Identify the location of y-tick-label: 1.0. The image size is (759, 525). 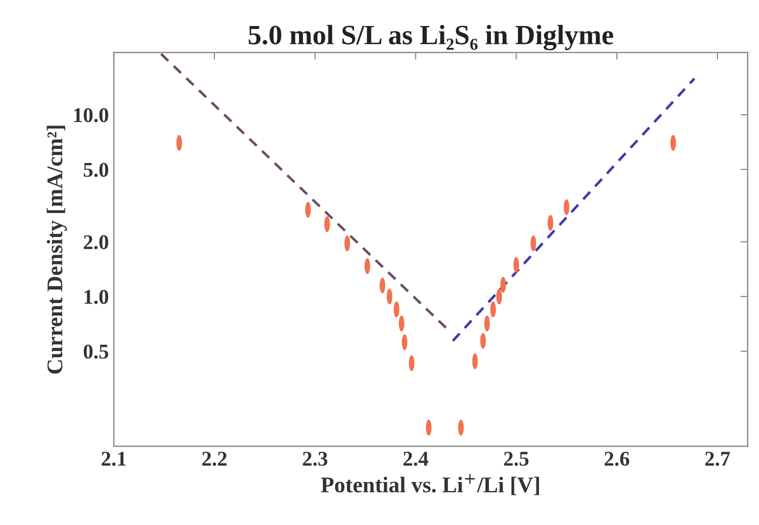
(96, 297).